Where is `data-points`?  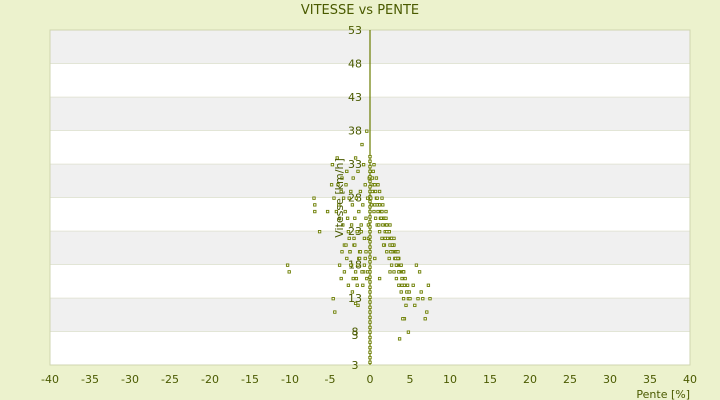
data-points is located at coordinates (358, 246).